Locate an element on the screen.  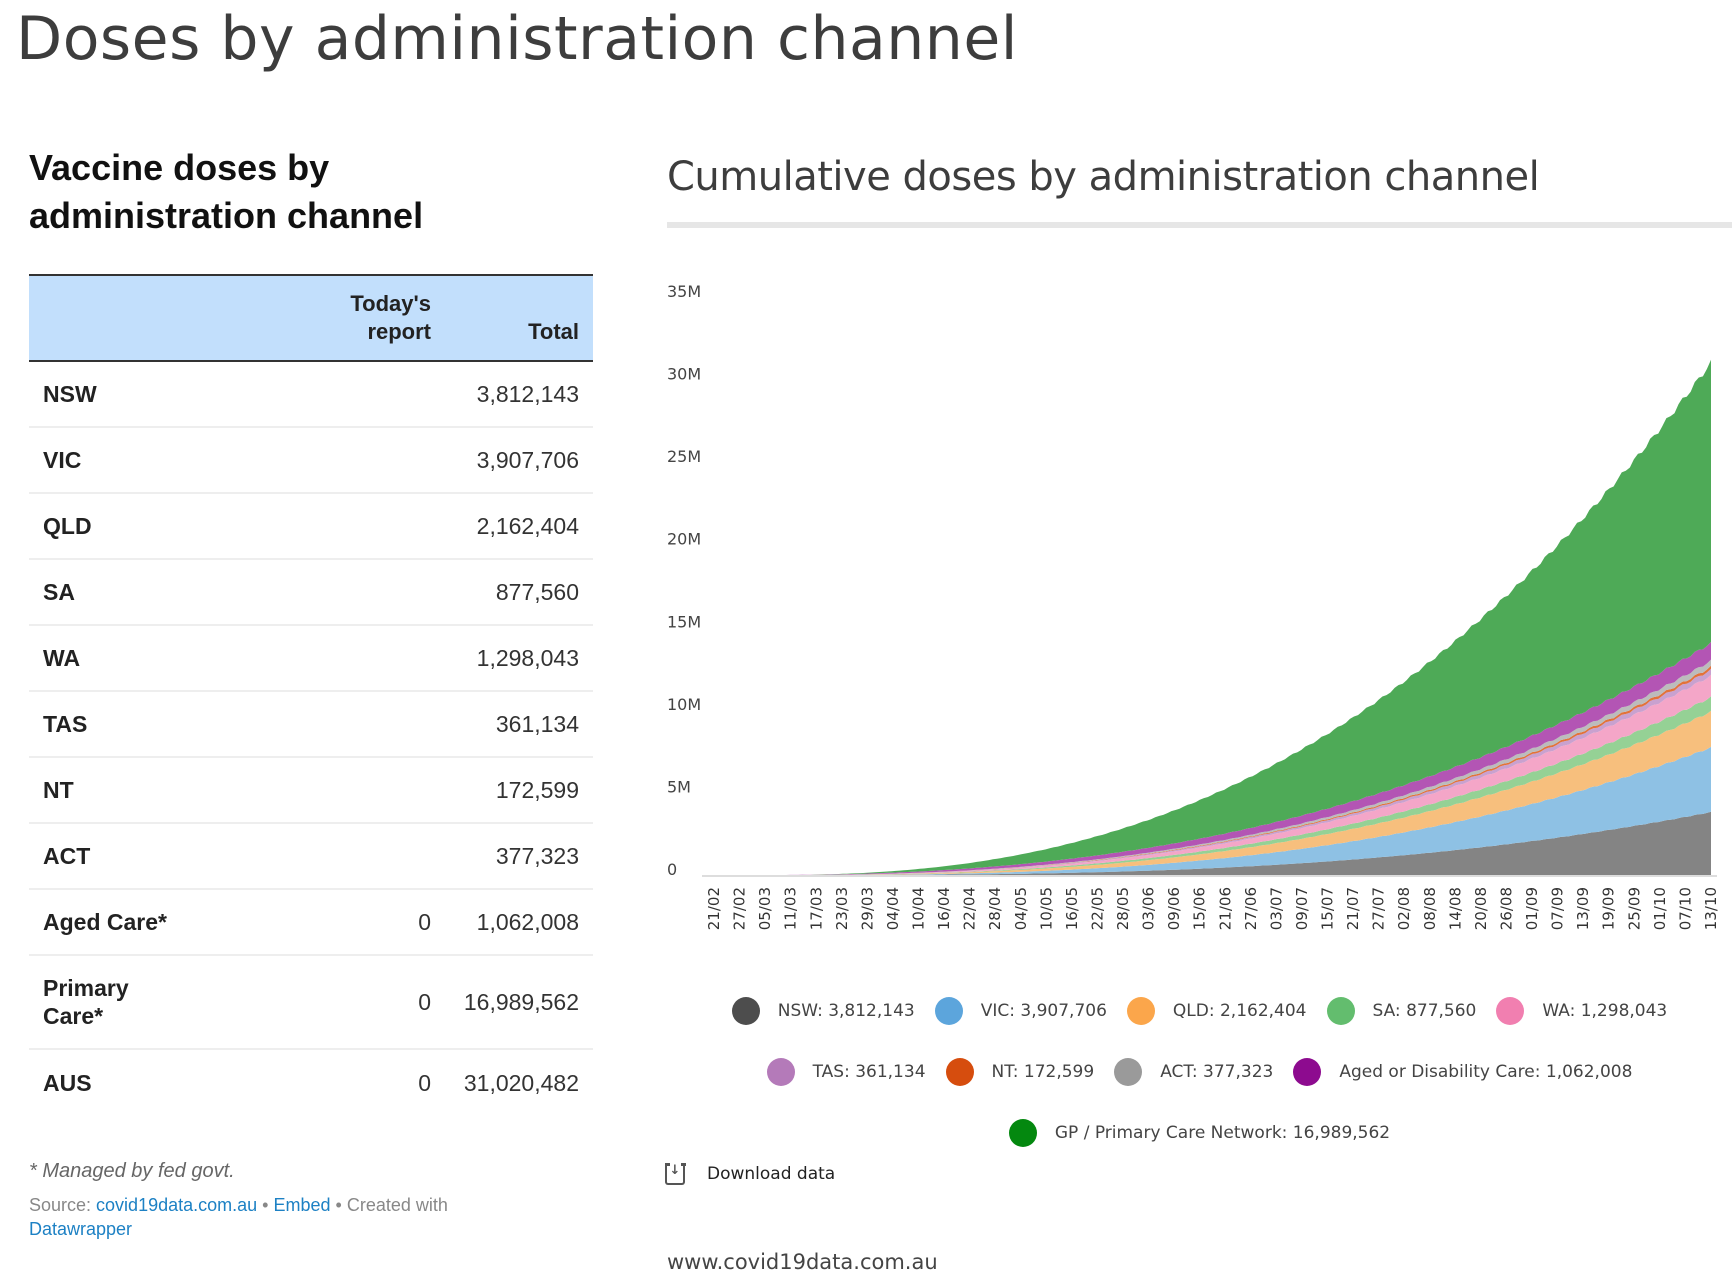
x-tick-label: 29/03 is located at coordinates (867, 908).